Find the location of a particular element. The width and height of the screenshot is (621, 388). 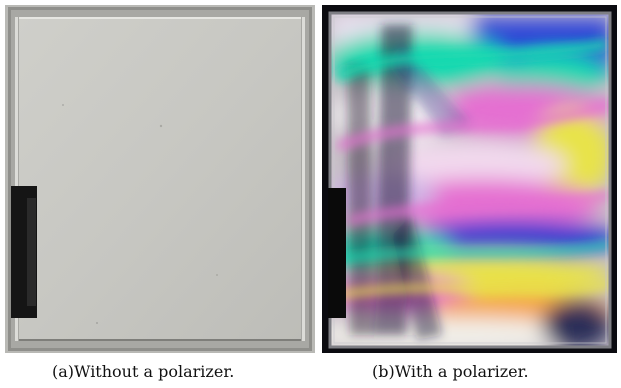

caption-b: (b)With a polarizer. is located at coordinates (450, 371).